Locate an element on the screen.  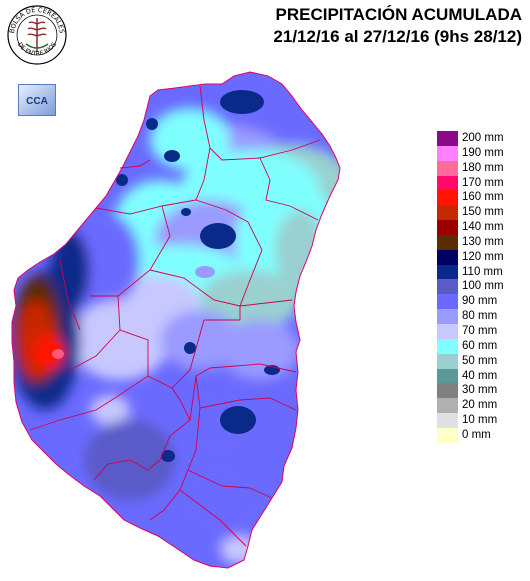
legend-label: 30 mm is located at coordinates (480, 390).